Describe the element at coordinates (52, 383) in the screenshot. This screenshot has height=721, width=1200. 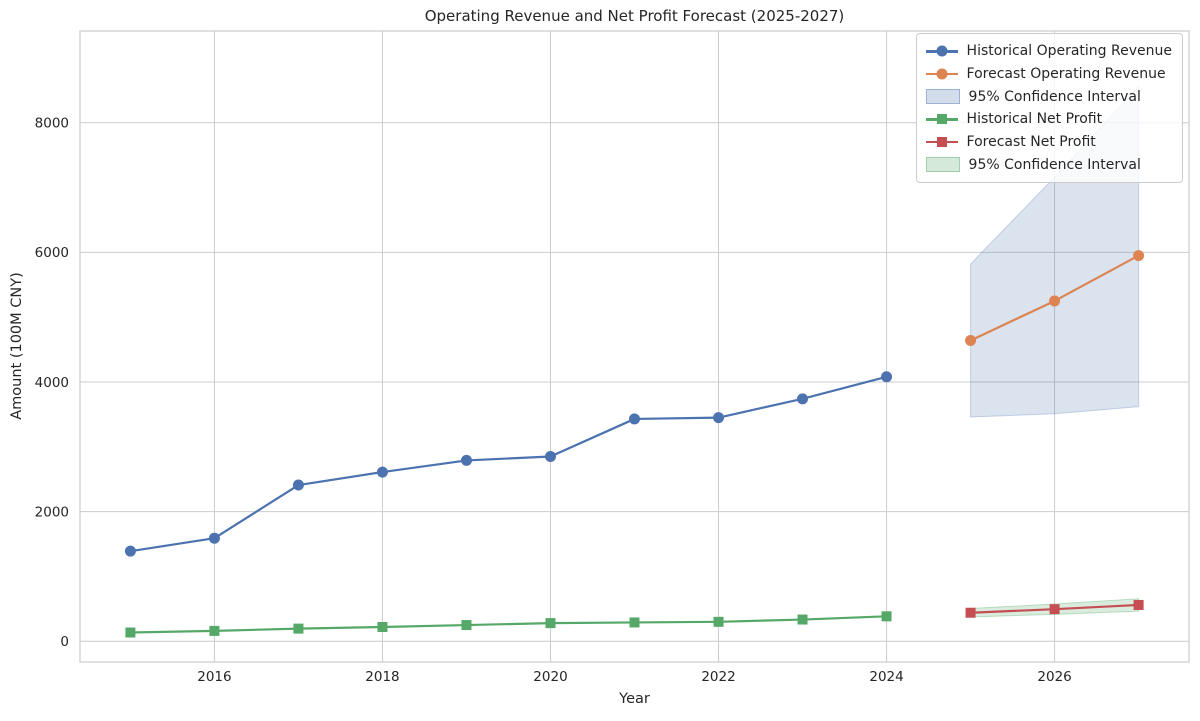
I see `y-tick-label: 4000` at that location.